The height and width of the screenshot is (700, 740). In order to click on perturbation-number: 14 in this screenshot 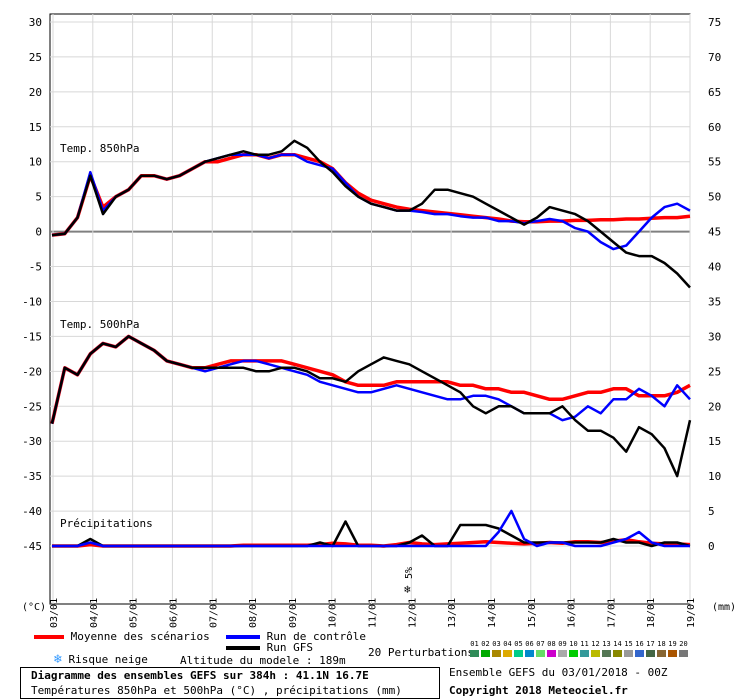, I will do `click(617, 644)`.